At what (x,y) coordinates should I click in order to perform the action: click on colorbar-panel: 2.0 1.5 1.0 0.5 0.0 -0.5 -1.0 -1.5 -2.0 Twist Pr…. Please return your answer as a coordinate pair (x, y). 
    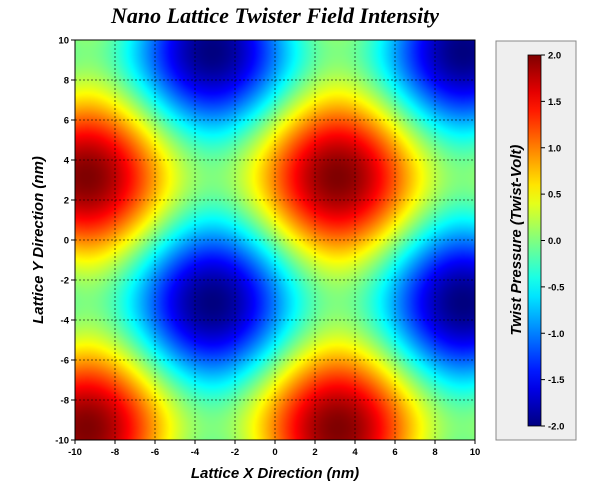
    Looking at the image, I should click on (536, 240).